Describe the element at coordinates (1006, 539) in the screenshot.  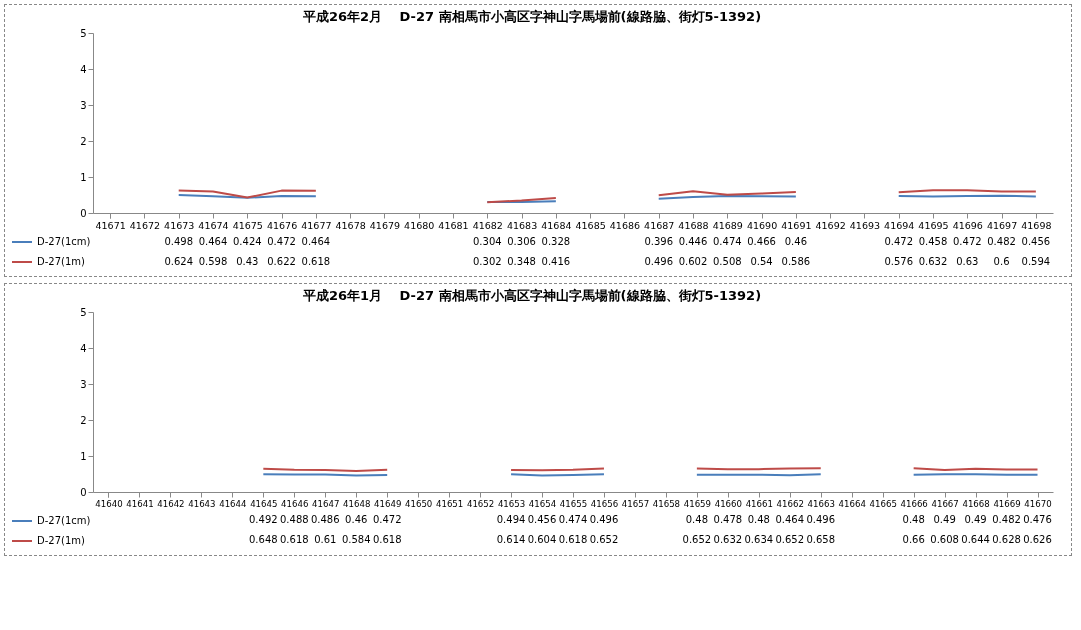
I see `data-label: 0.628` at that location.